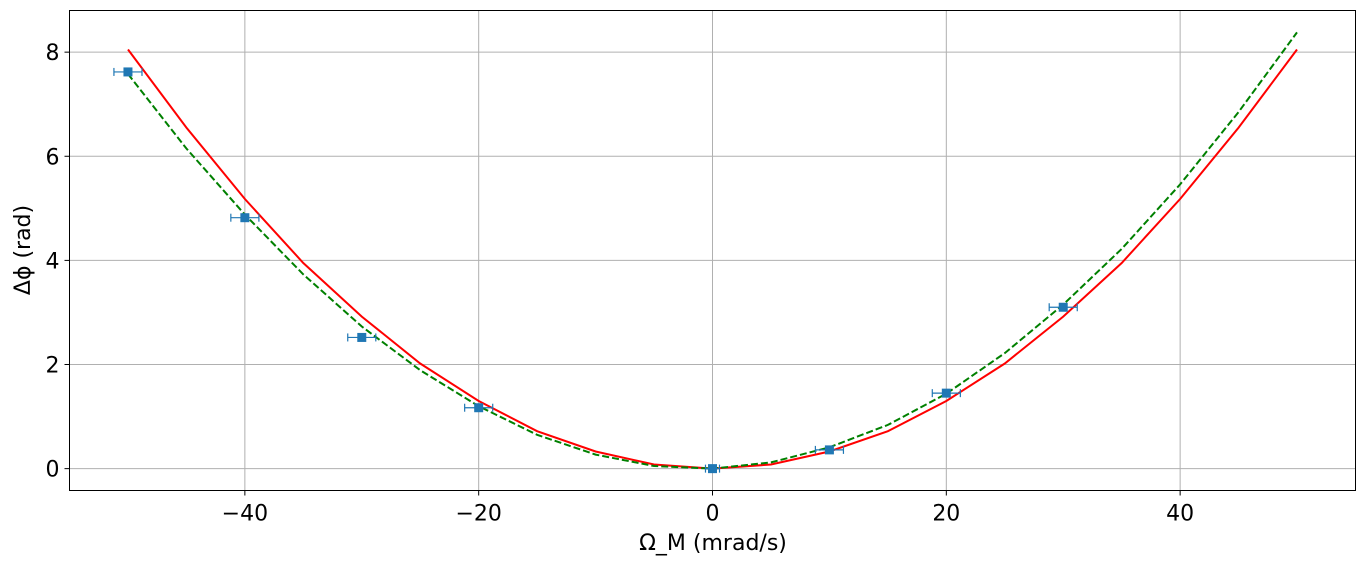 The width and height of the screenshot is (1366, 566). I want to click on y-axis-label: Δϕ (rad), so click(23, 250).